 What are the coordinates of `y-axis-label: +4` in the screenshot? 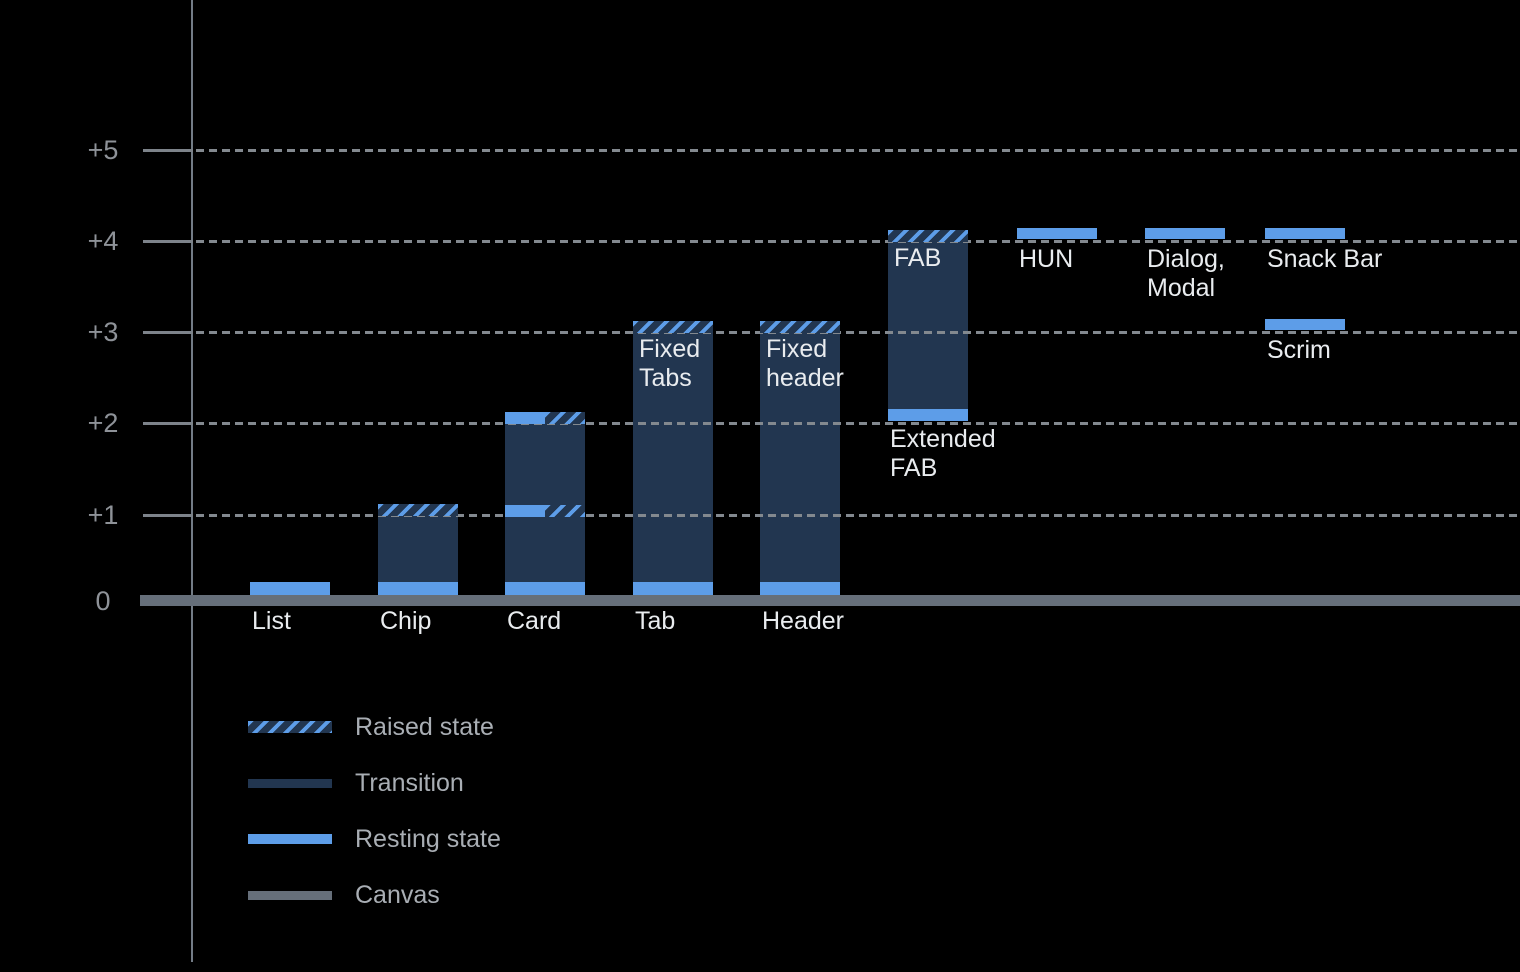 It's located at (103, 241).